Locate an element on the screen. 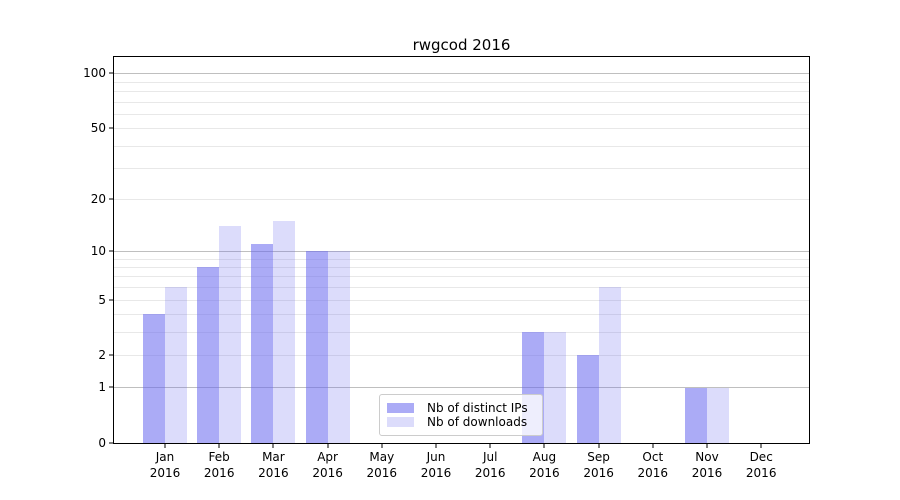  legend-item-downloads: Nb of downloads is located at coordinates (460, 422).